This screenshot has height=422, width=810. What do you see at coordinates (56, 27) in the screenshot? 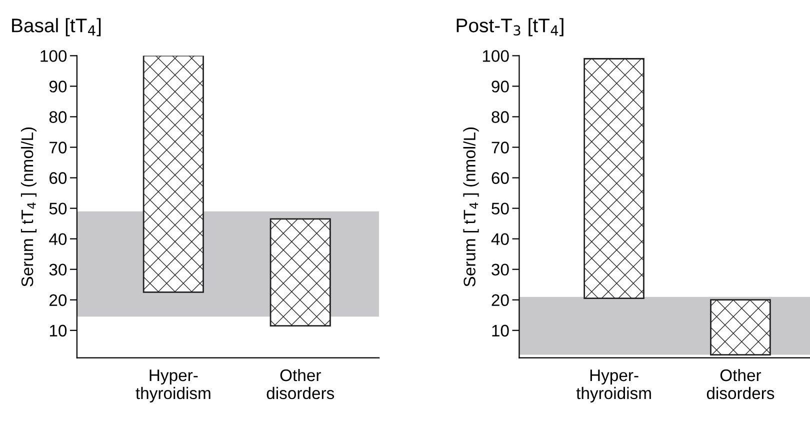
I see `chart-title: Basal [tT$_{4}$]` at bounding box center [56, 27].